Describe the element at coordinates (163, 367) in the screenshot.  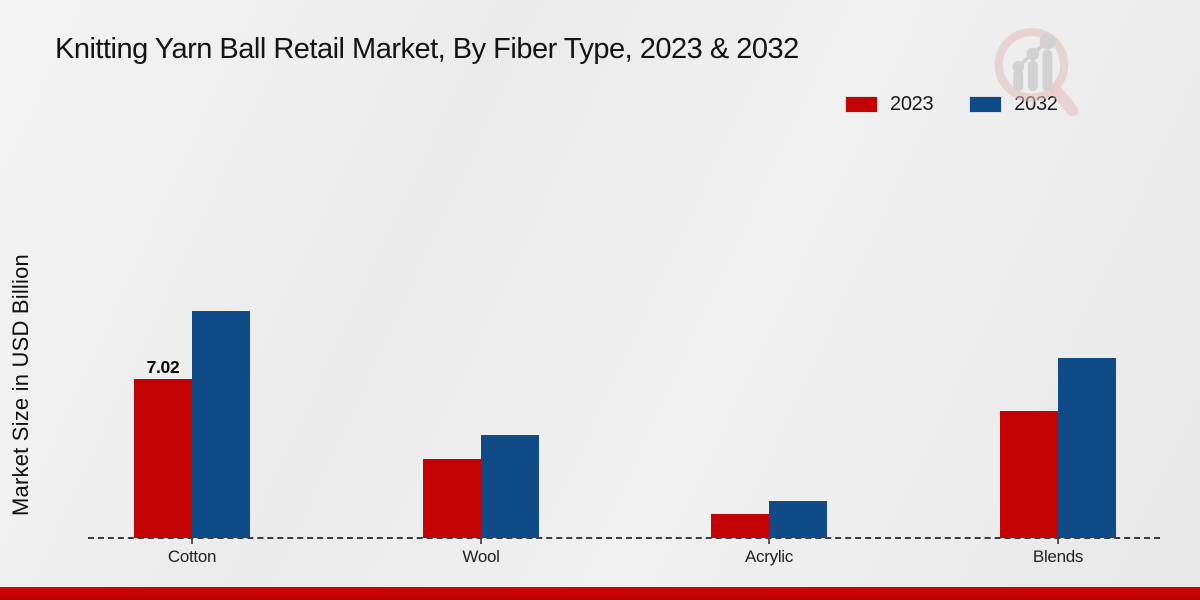
I see `bar-value-label: 7.02` at that location.